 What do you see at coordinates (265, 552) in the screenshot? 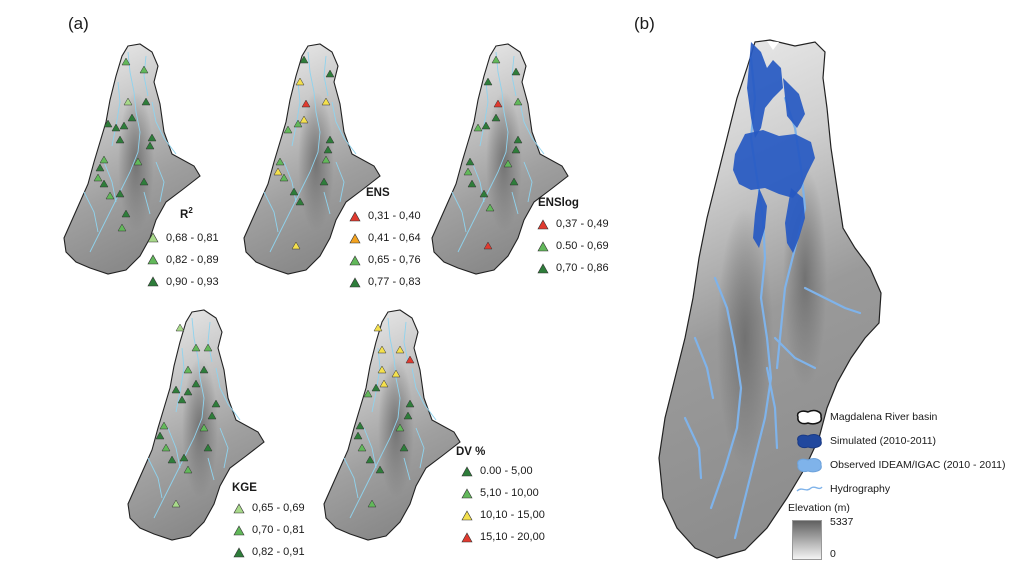
I see `legend-item: 0,82 - 0,91` at bounding box center [265, 552].